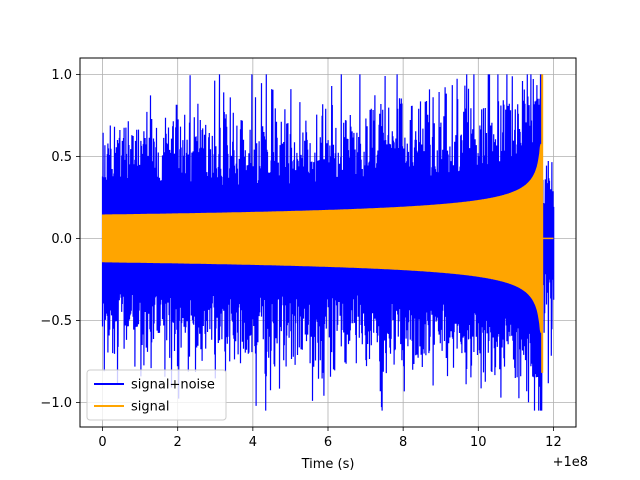  Describe the element at coordinates (328, 442) in the screenshot. I see `x-tick-label: 6` at that location.